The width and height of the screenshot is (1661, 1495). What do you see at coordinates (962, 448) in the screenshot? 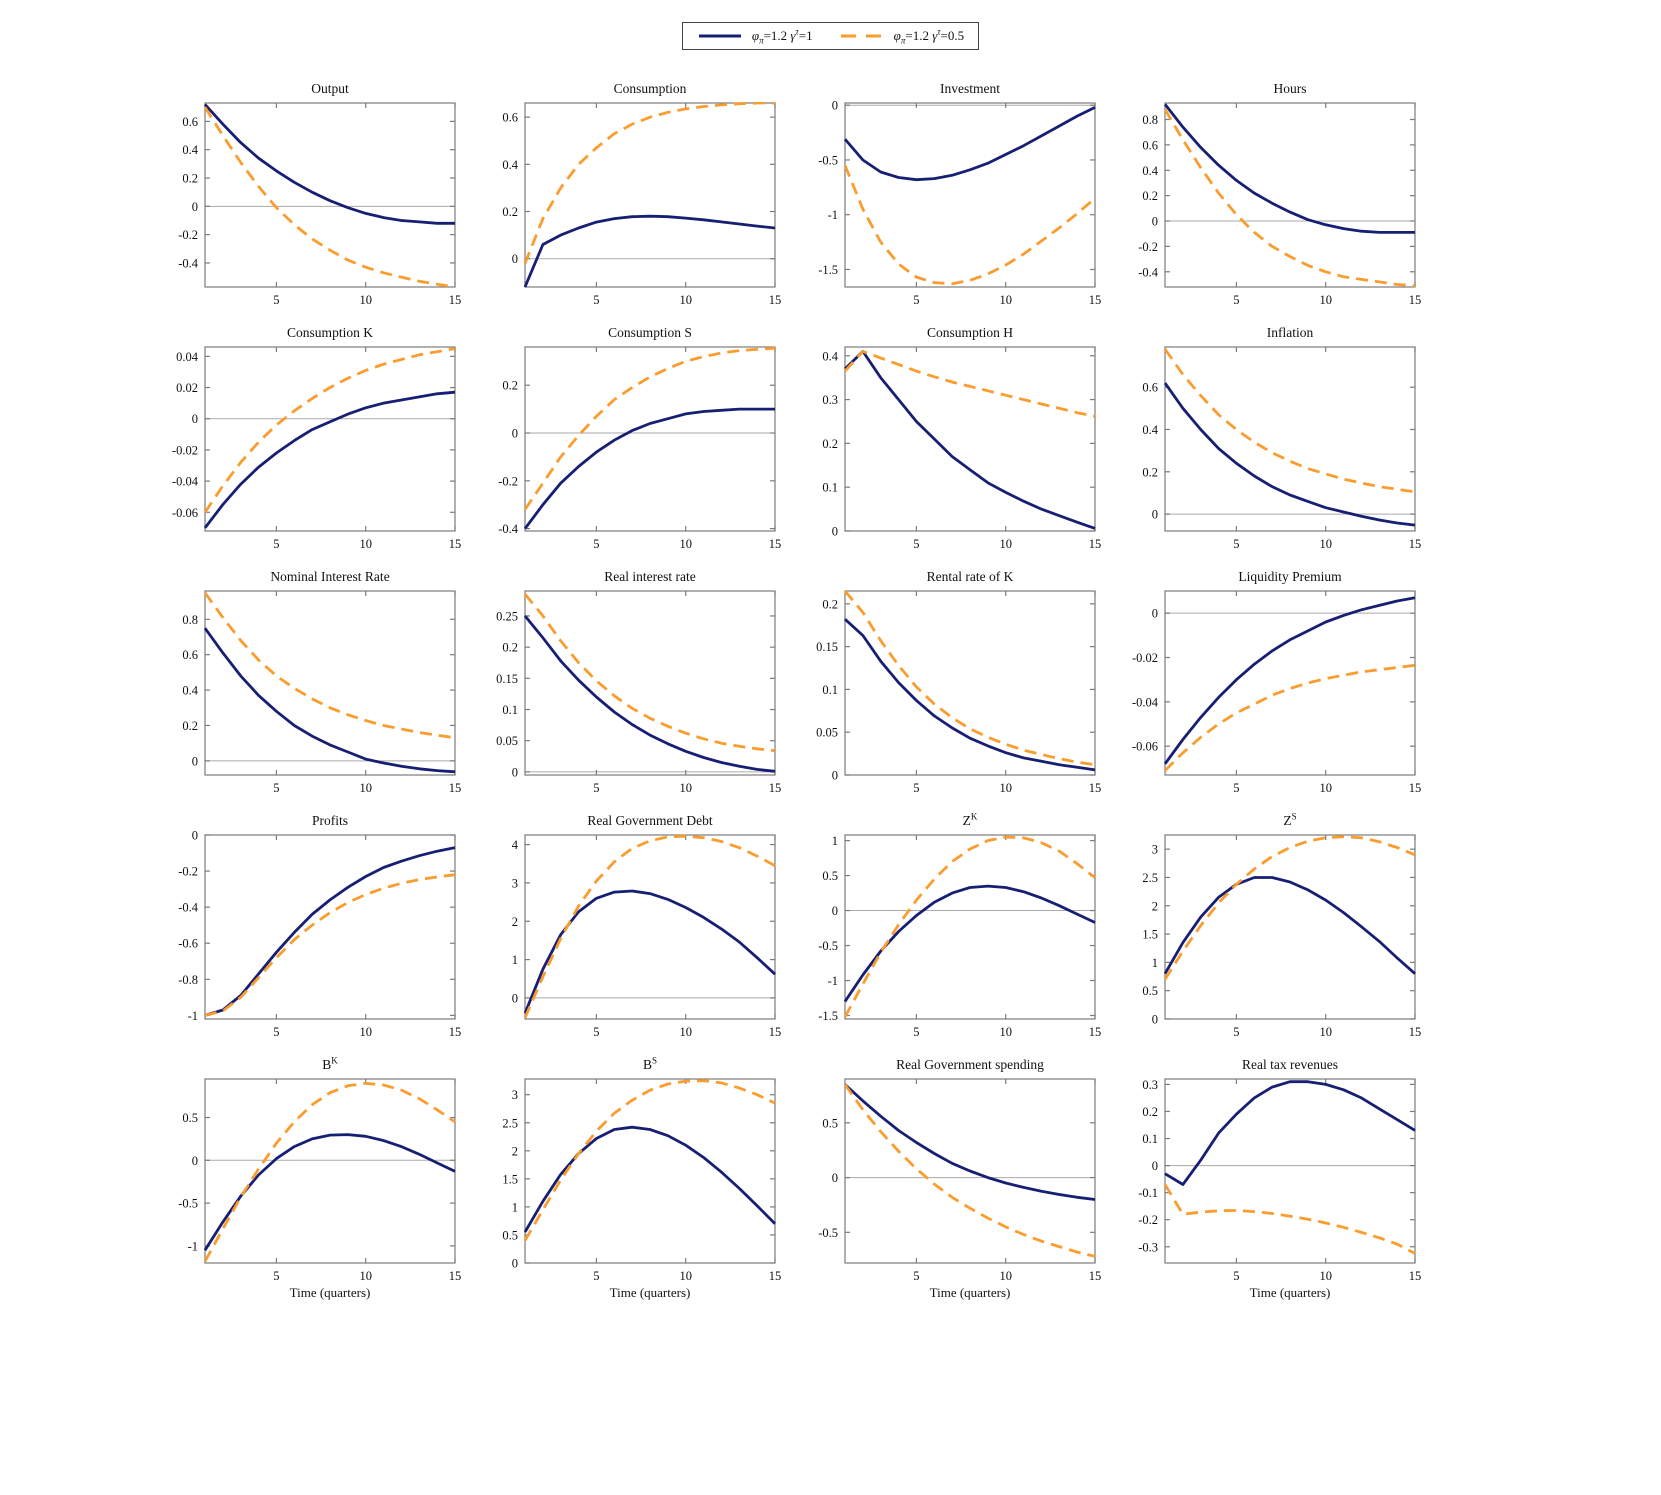
I see `chart-canvas: 5 10 15 0 0.1 0.2 0.3 0.4` at bounding box center [962, 448].